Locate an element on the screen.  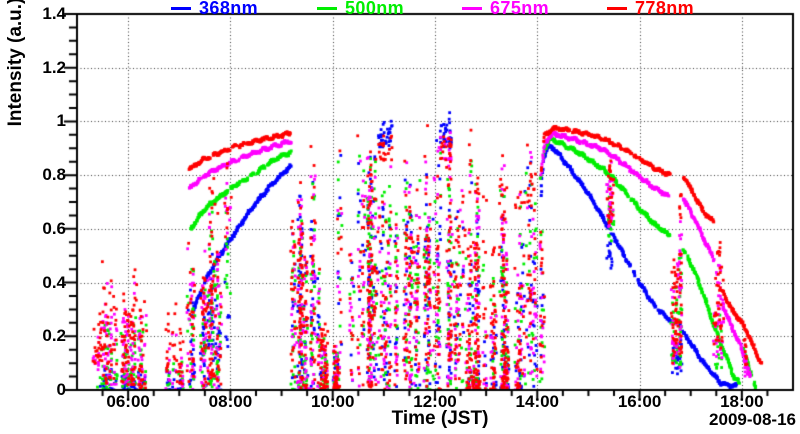
legend-label-675nm: 675nm is located at coordinates (520, 9).